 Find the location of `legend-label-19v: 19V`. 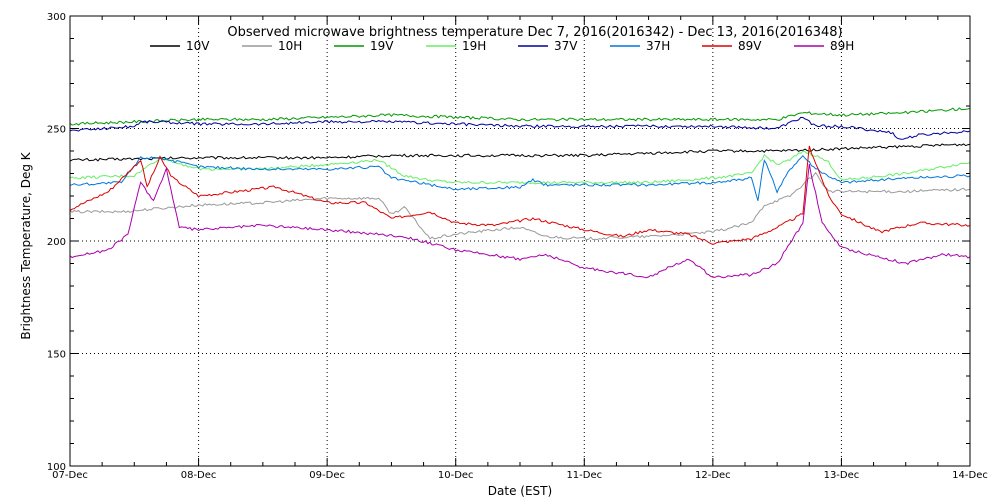

legend-label-19v: 19V is located at coordinates (382, 46).